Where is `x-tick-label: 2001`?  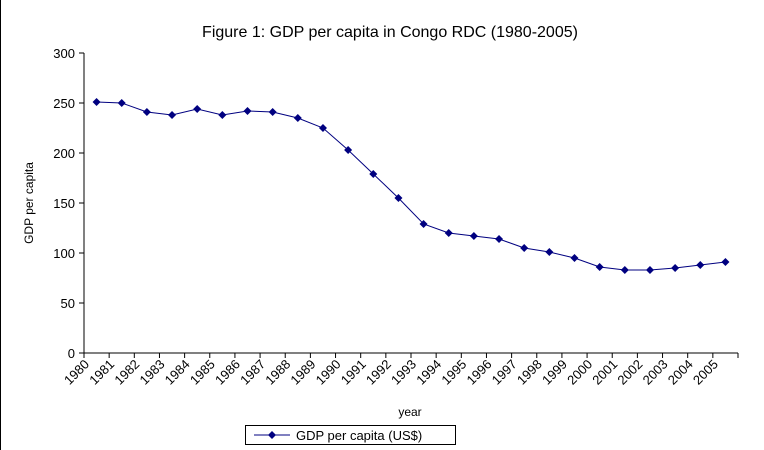
x-tick-label: 2001 is located at coordinates (604, 372).